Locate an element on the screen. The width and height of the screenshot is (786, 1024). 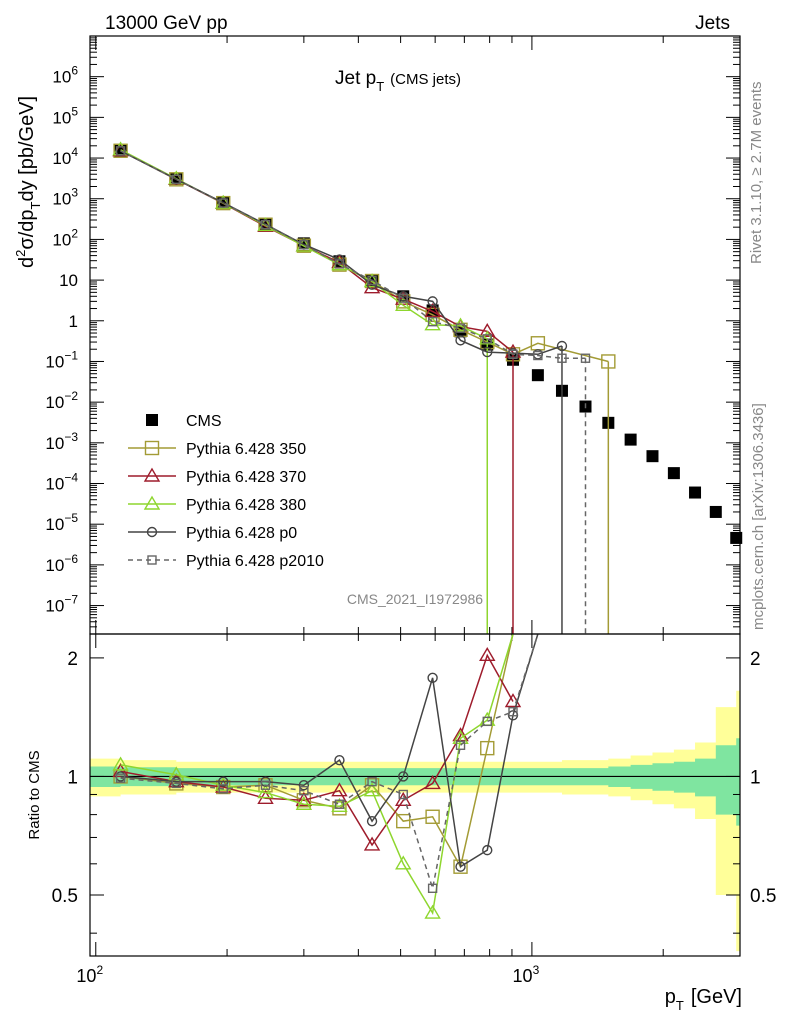
legend-label: Pythia 6.428 350 is located at coordinates (246, 449).